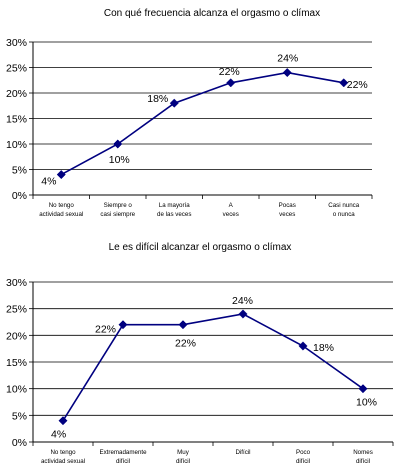 The height and width of the screenshot is (475, 405). What do you see at coordinates (303, 457) in the screenshot?
I see `x-tick-label: Poco difícil` at bounding box center [303, 457].